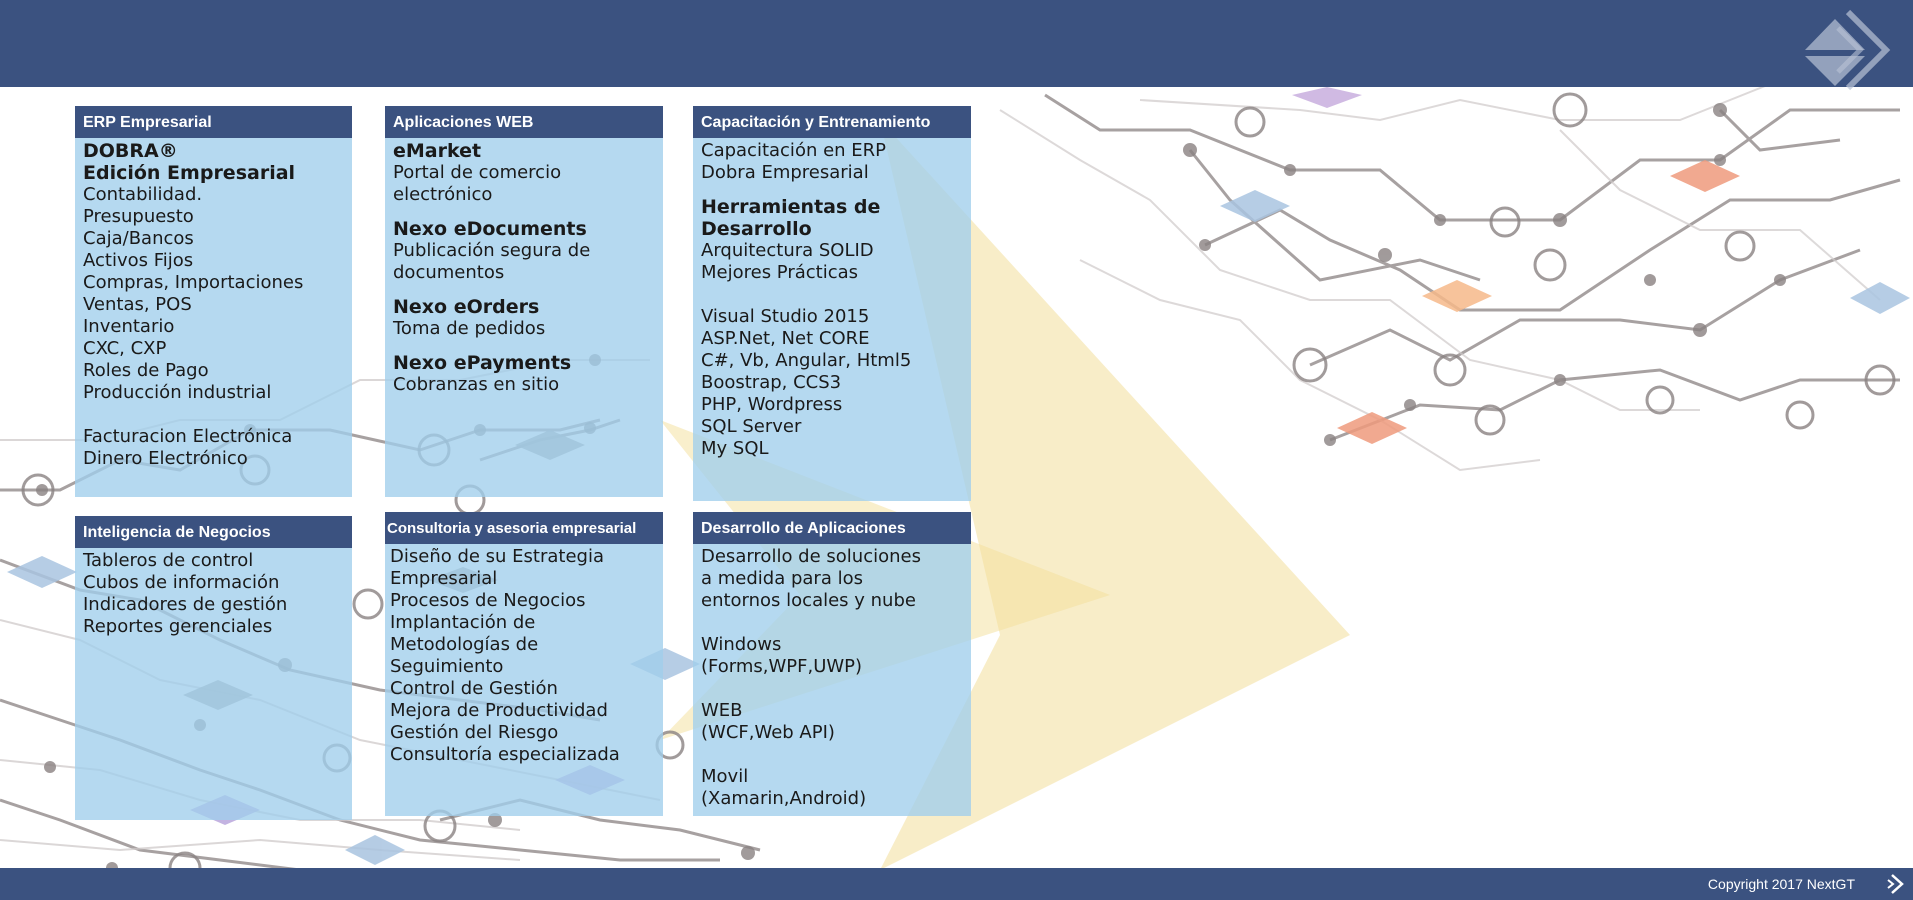 Image resolution: width=1913 pixels, height=900 pixels. I want to click on web-line: Nexo eOrders, so click(466, 307).